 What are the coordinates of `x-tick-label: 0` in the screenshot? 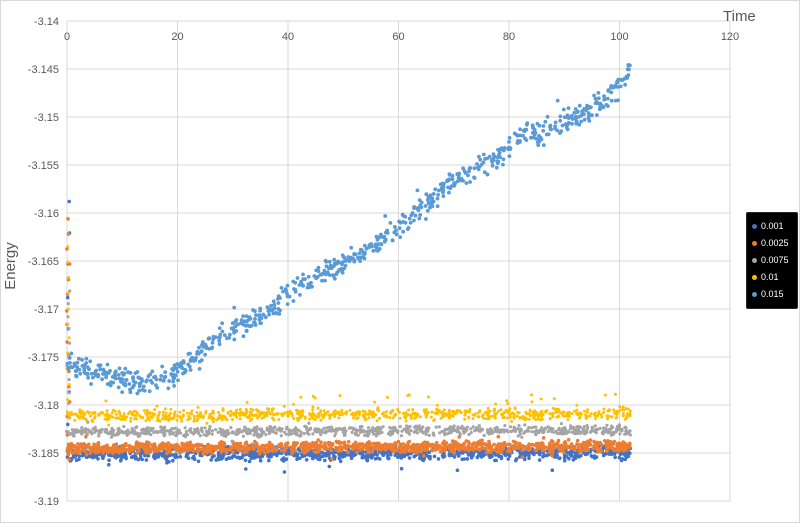 It's located at (67, 37).